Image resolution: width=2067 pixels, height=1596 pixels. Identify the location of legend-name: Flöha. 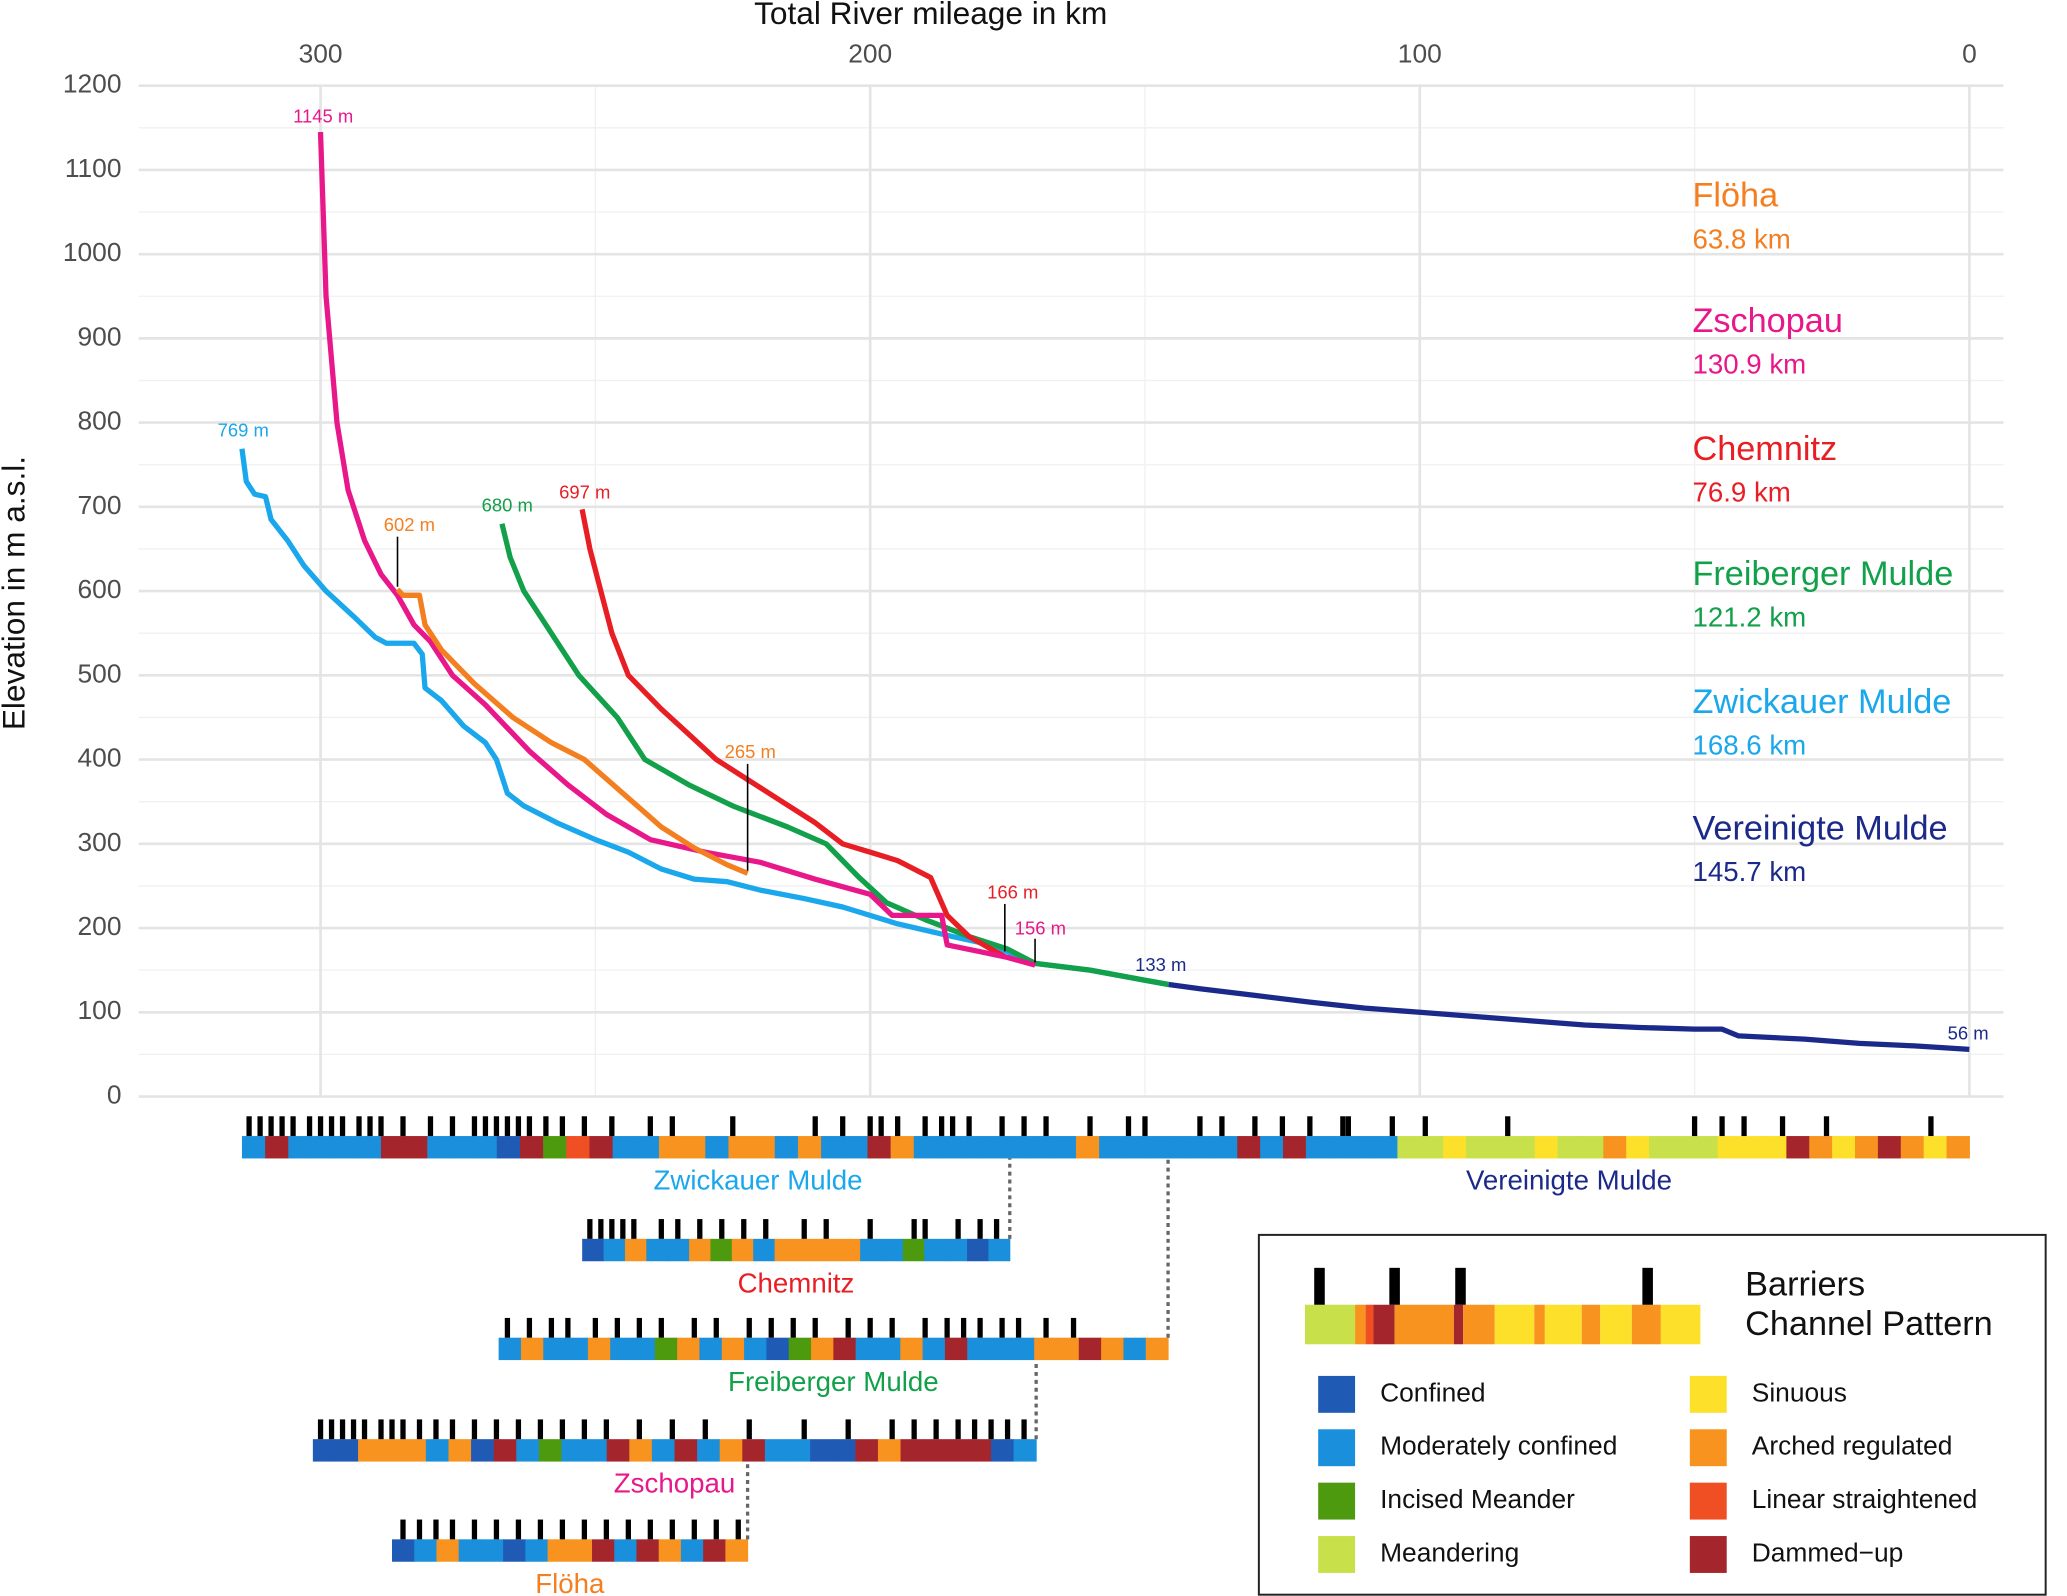
(1735, 196).